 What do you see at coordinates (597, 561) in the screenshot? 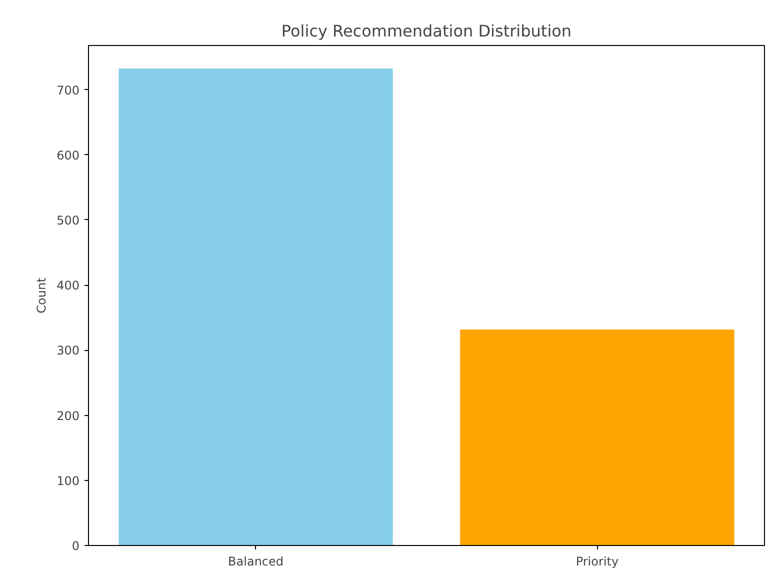
I see `x-tick-label: Priority` at bounding box center [597, 561].